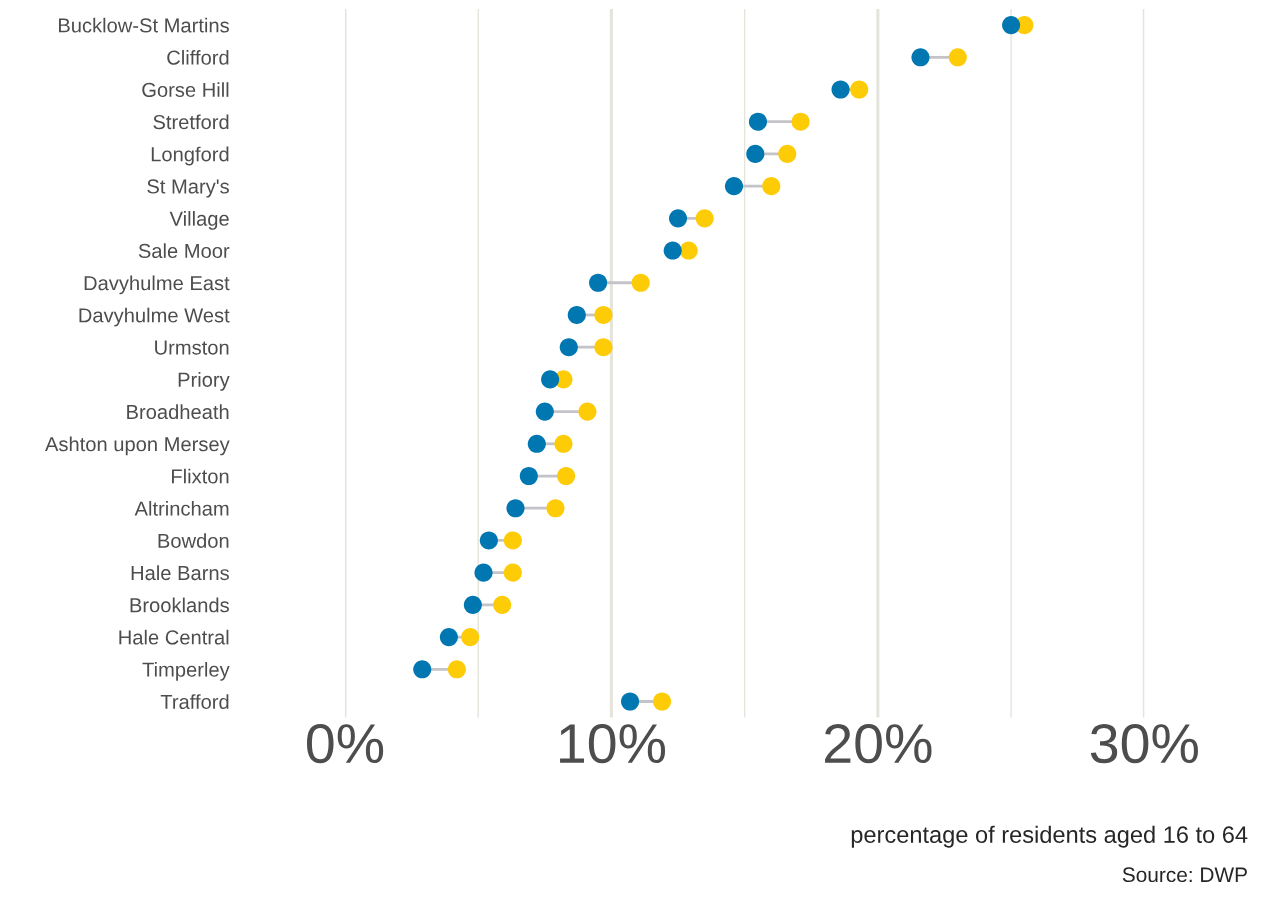 Image resolution: width=1280 pixels, height=897 pixels. What do you see at coordinates (184, 251) in the screenshot?
I see `y-tick-label: Sale Moor` at bounding box center [184, 251].